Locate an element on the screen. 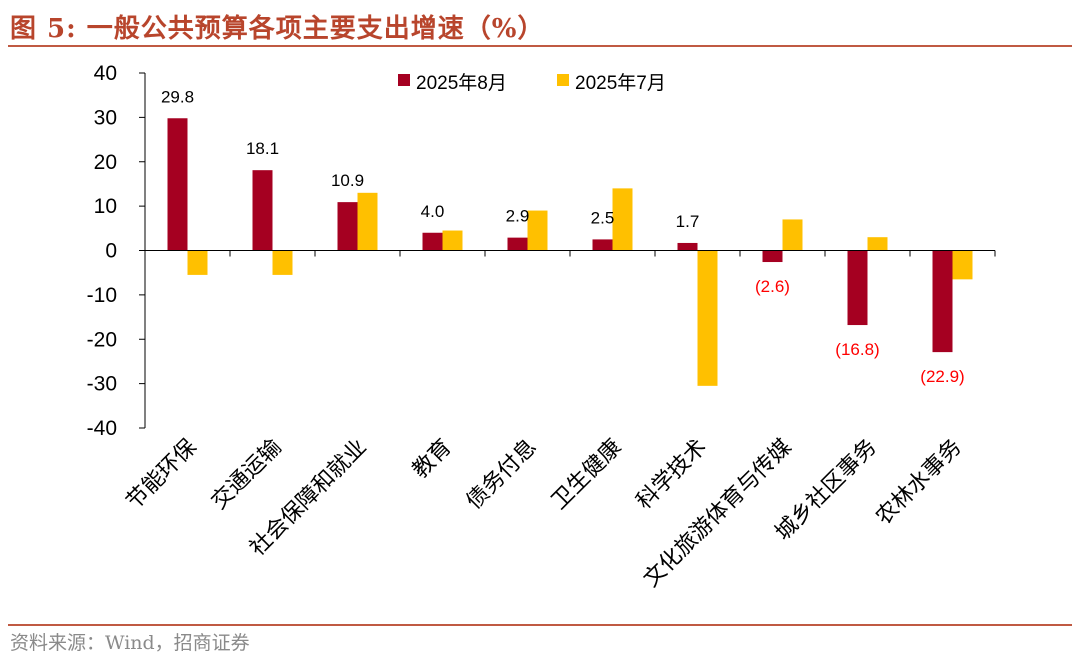  title-rule is located at coordinates (540, 46).